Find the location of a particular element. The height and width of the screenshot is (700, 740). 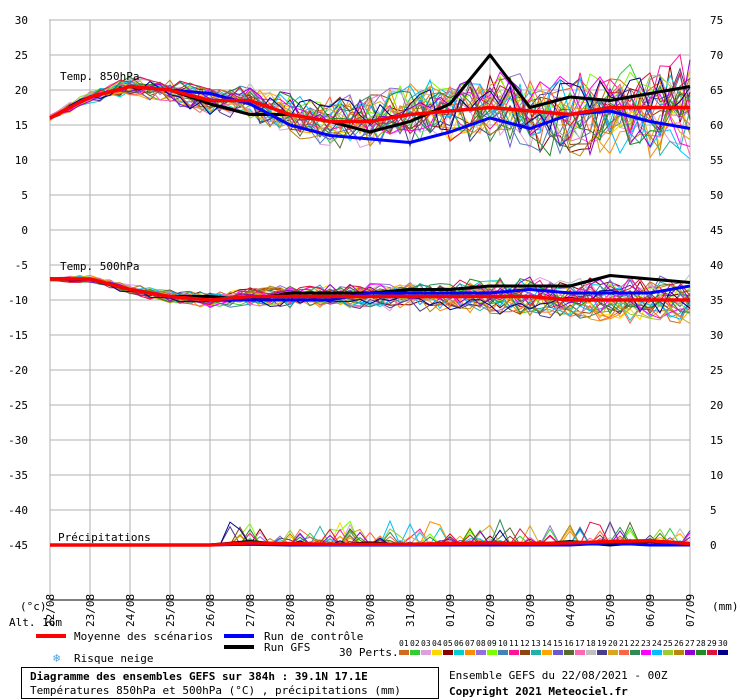

right-tick-label: 50 is located at coordinates (716, 195).